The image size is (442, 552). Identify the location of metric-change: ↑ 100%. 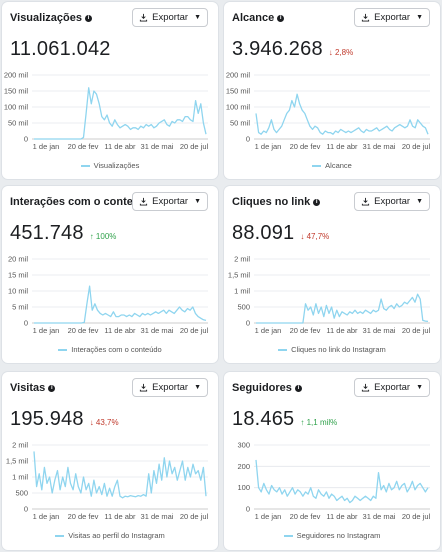
(103, 236).